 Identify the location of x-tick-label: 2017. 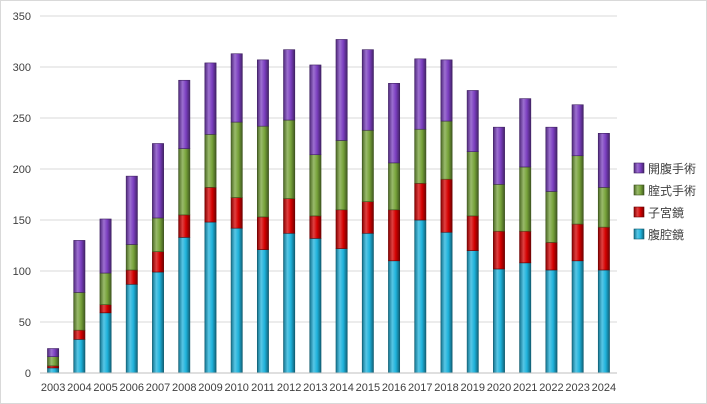
(420, 388).